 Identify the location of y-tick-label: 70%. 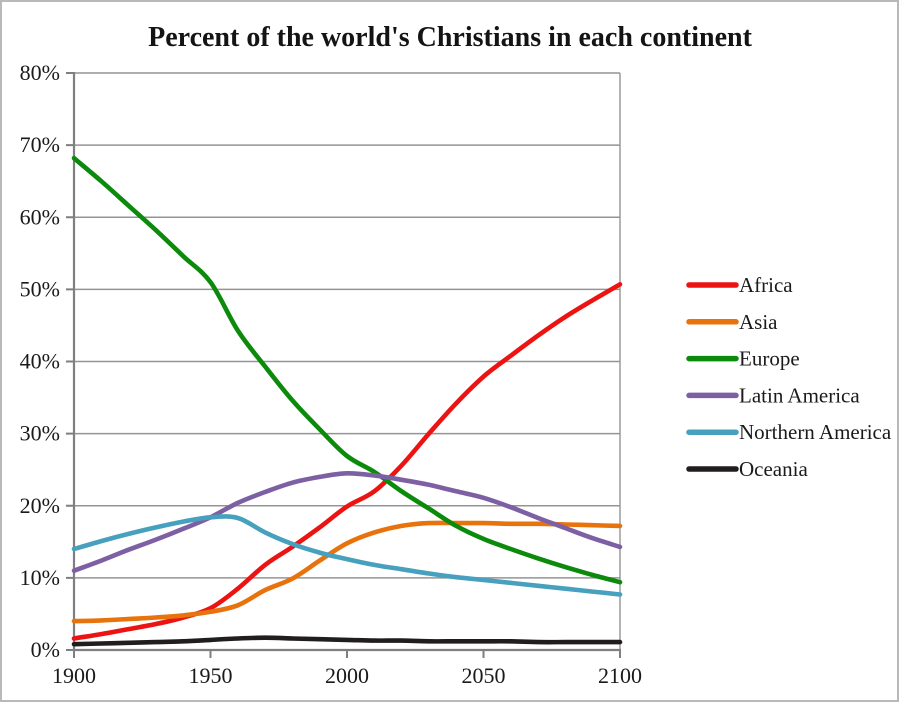
(40, 144).